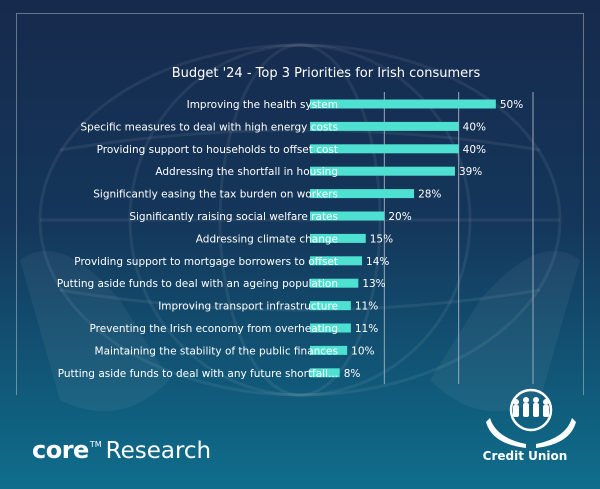  Describe the element at coordinates (158, 451) in the screenshot. I see `brand-research: Research` at that location.